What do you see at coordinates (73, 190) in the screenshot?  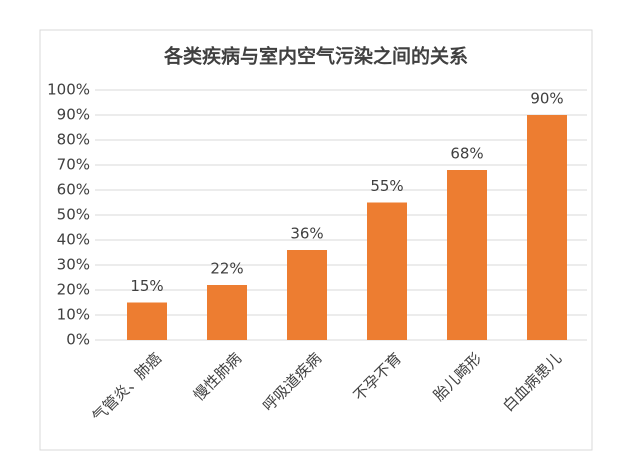 I see `y-tick-label: 60%` at bounding box center [73, 190].